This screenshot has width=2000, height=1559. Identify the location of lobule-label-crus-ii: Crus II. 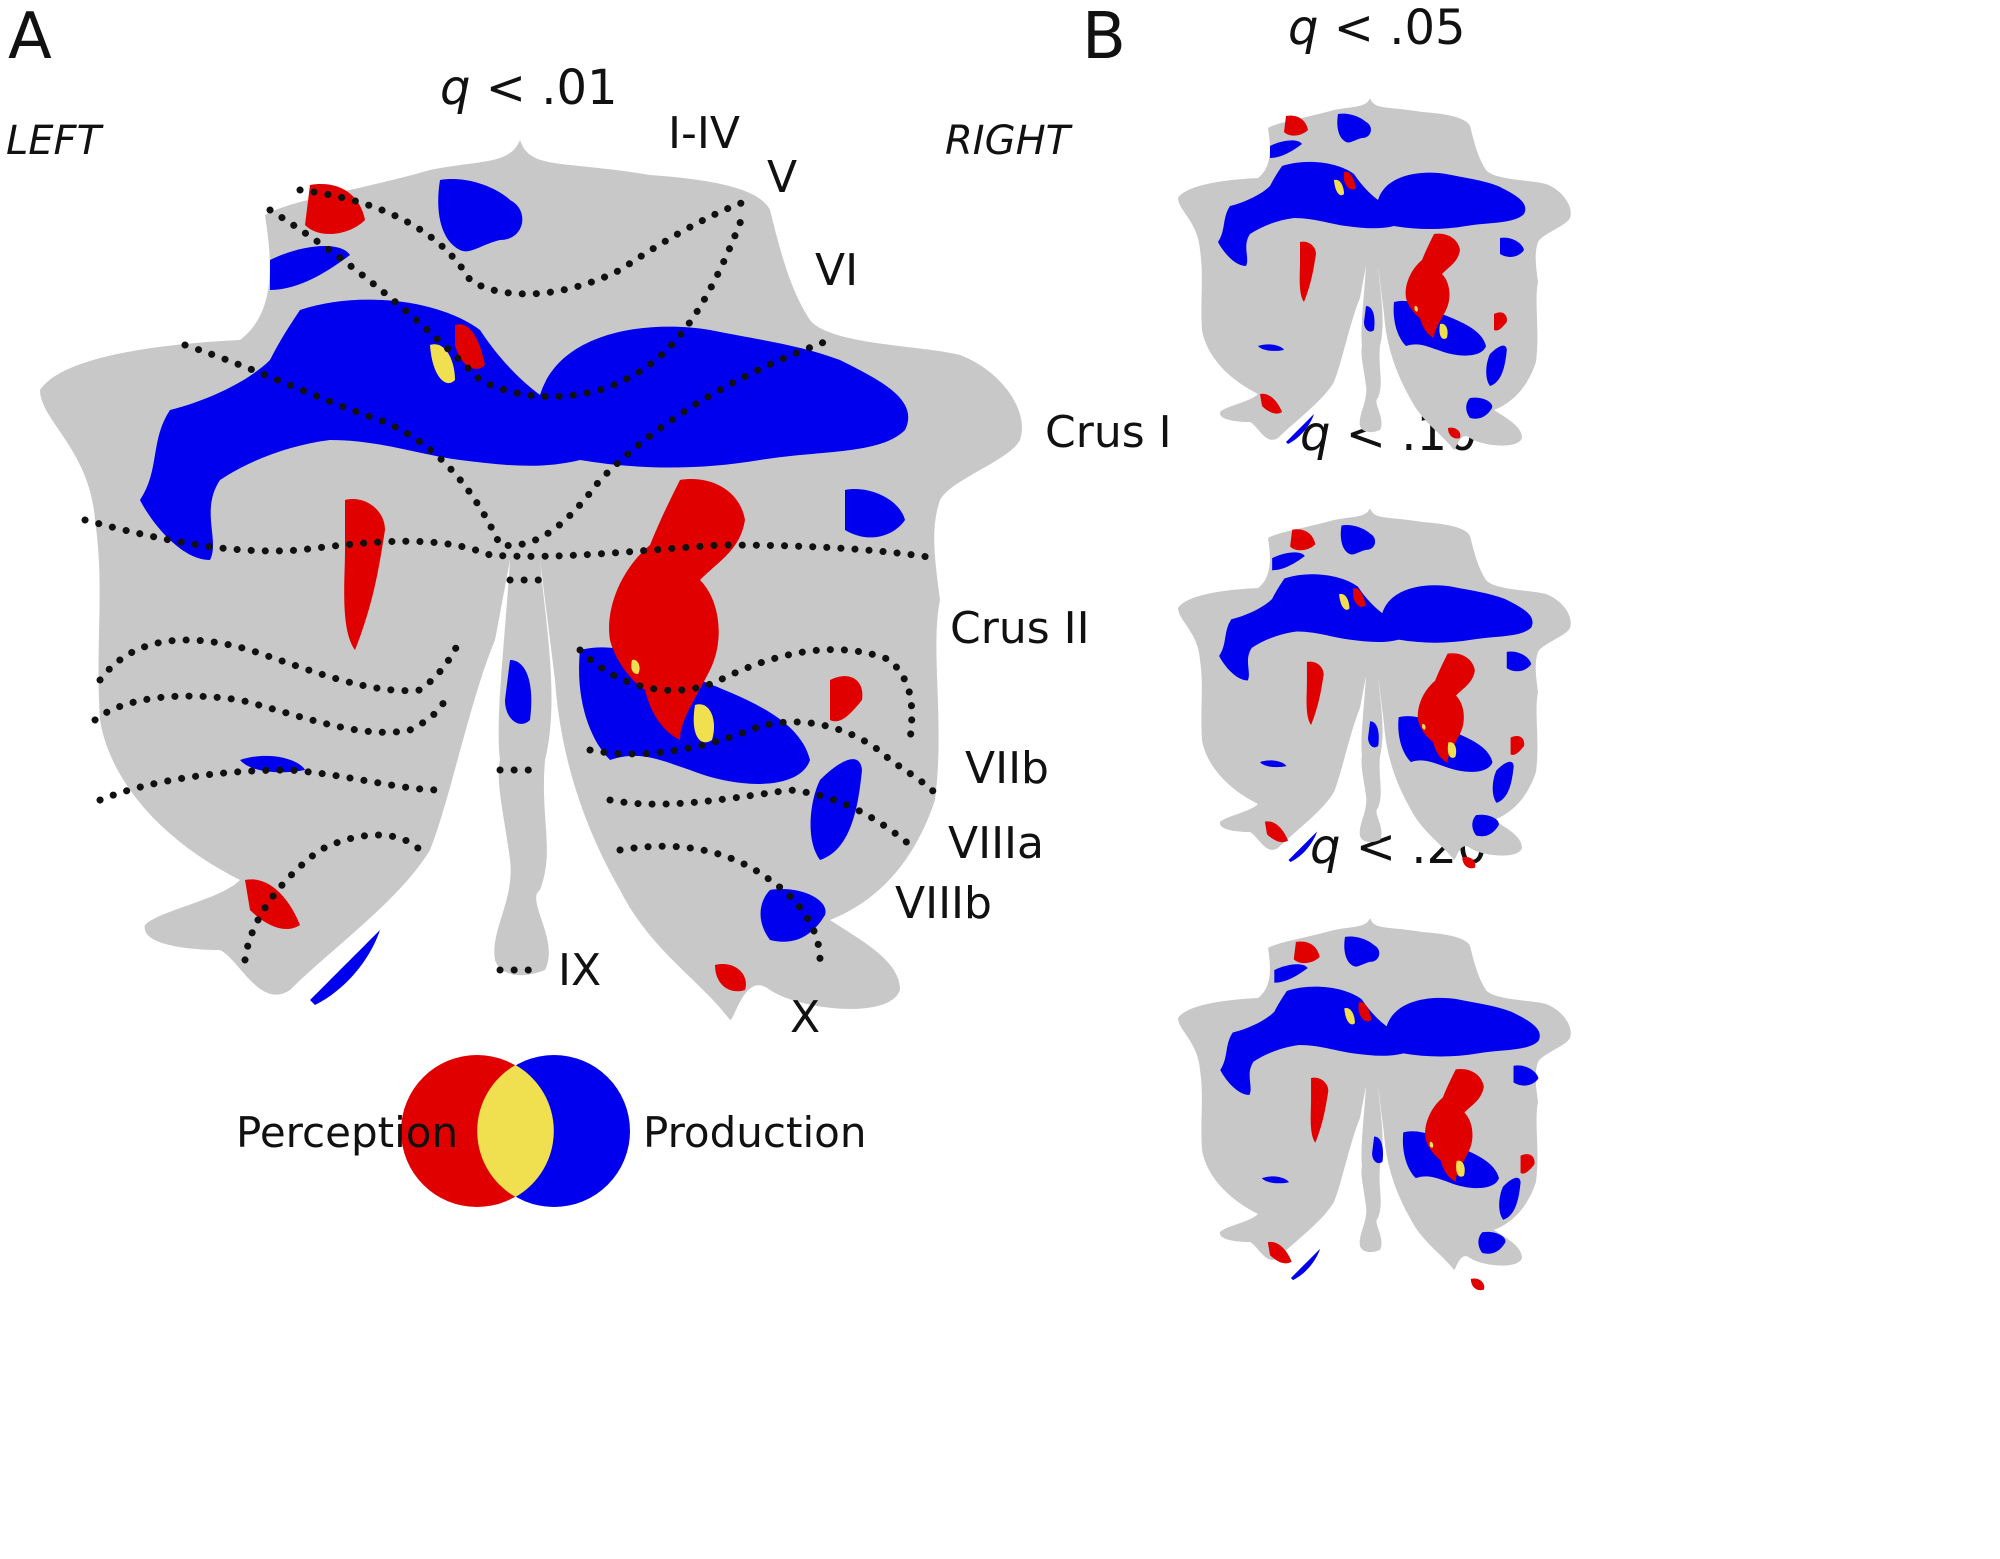
(1020, 628).